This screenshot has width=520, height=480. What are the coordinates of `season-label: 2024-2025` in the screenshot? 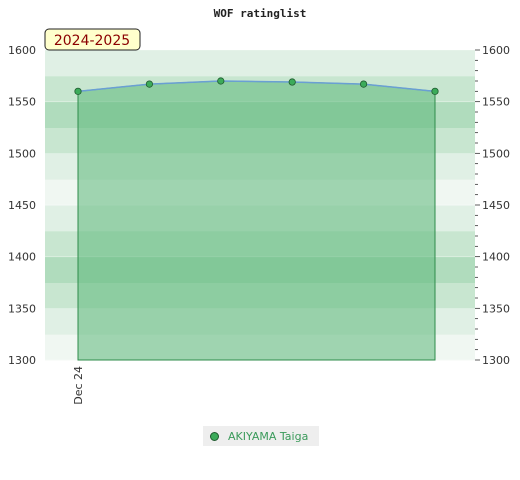 It's located at (92, 41).